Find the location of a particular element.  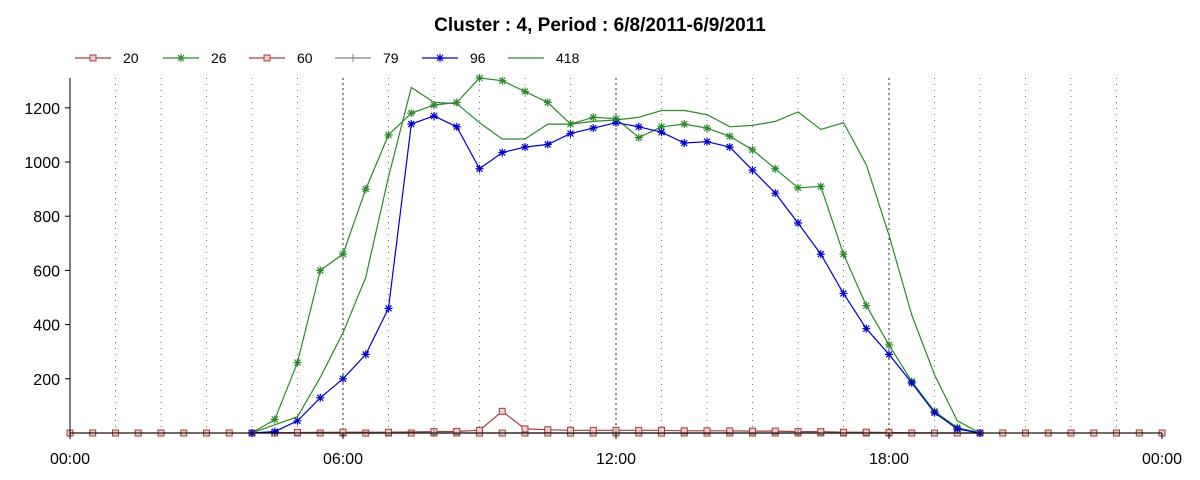

legend-item-20: 20 is located at coordinates (107, 58).